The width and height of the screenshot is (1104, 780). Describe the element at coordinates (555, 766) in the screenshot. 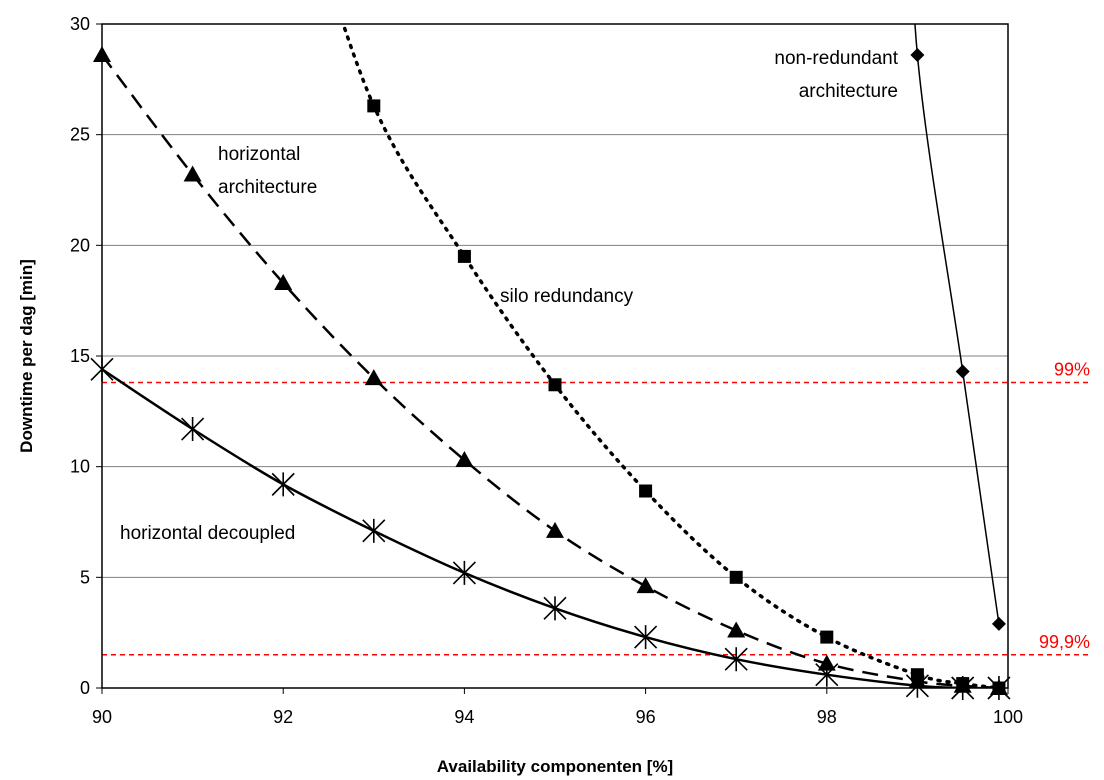

I see `x-axis-title: Availability componenten [%]` at that location.